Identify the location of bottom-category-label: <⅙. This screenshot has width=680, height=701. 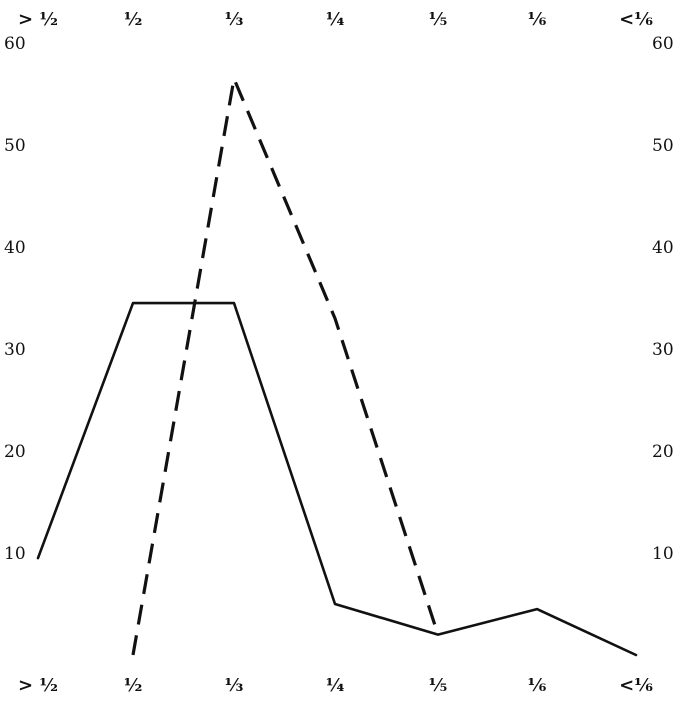
(636, 685).